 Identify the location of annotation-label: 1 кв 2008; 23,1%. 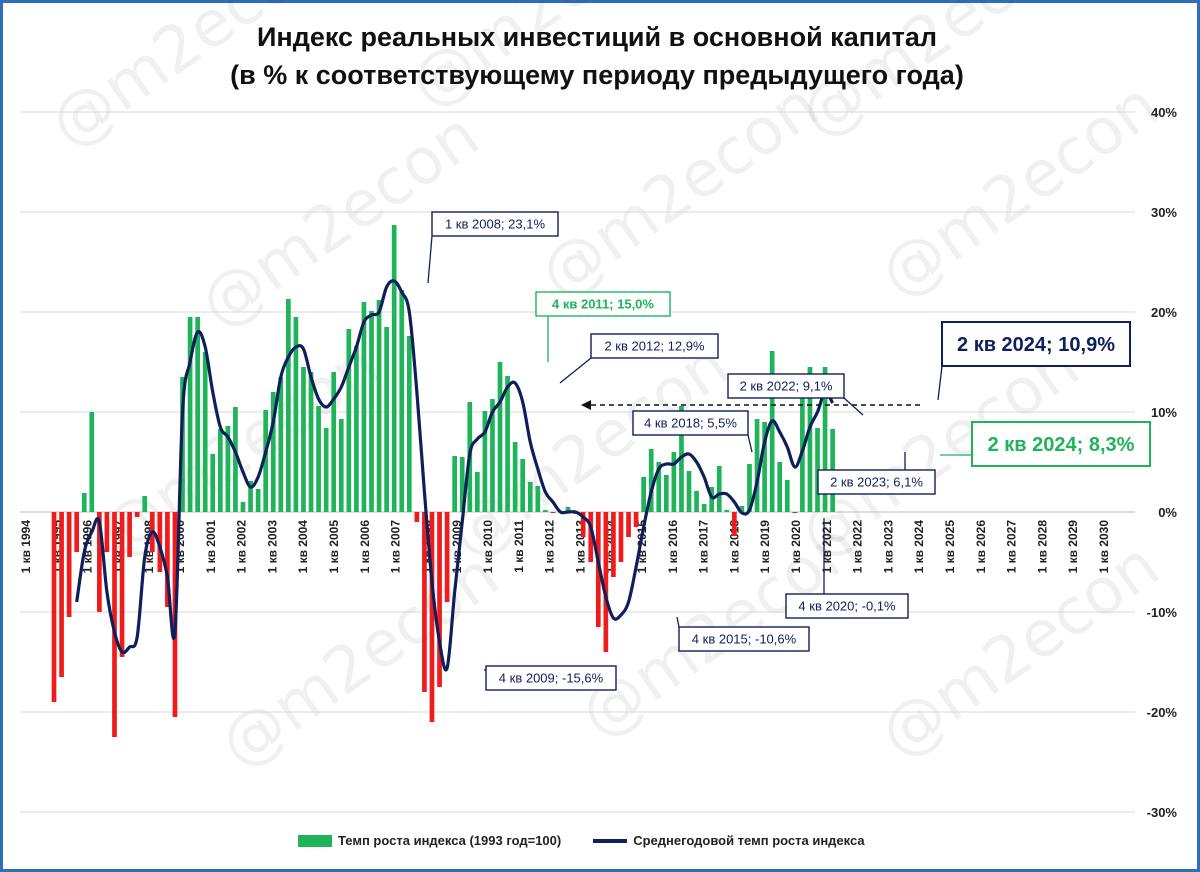
(495, 224).